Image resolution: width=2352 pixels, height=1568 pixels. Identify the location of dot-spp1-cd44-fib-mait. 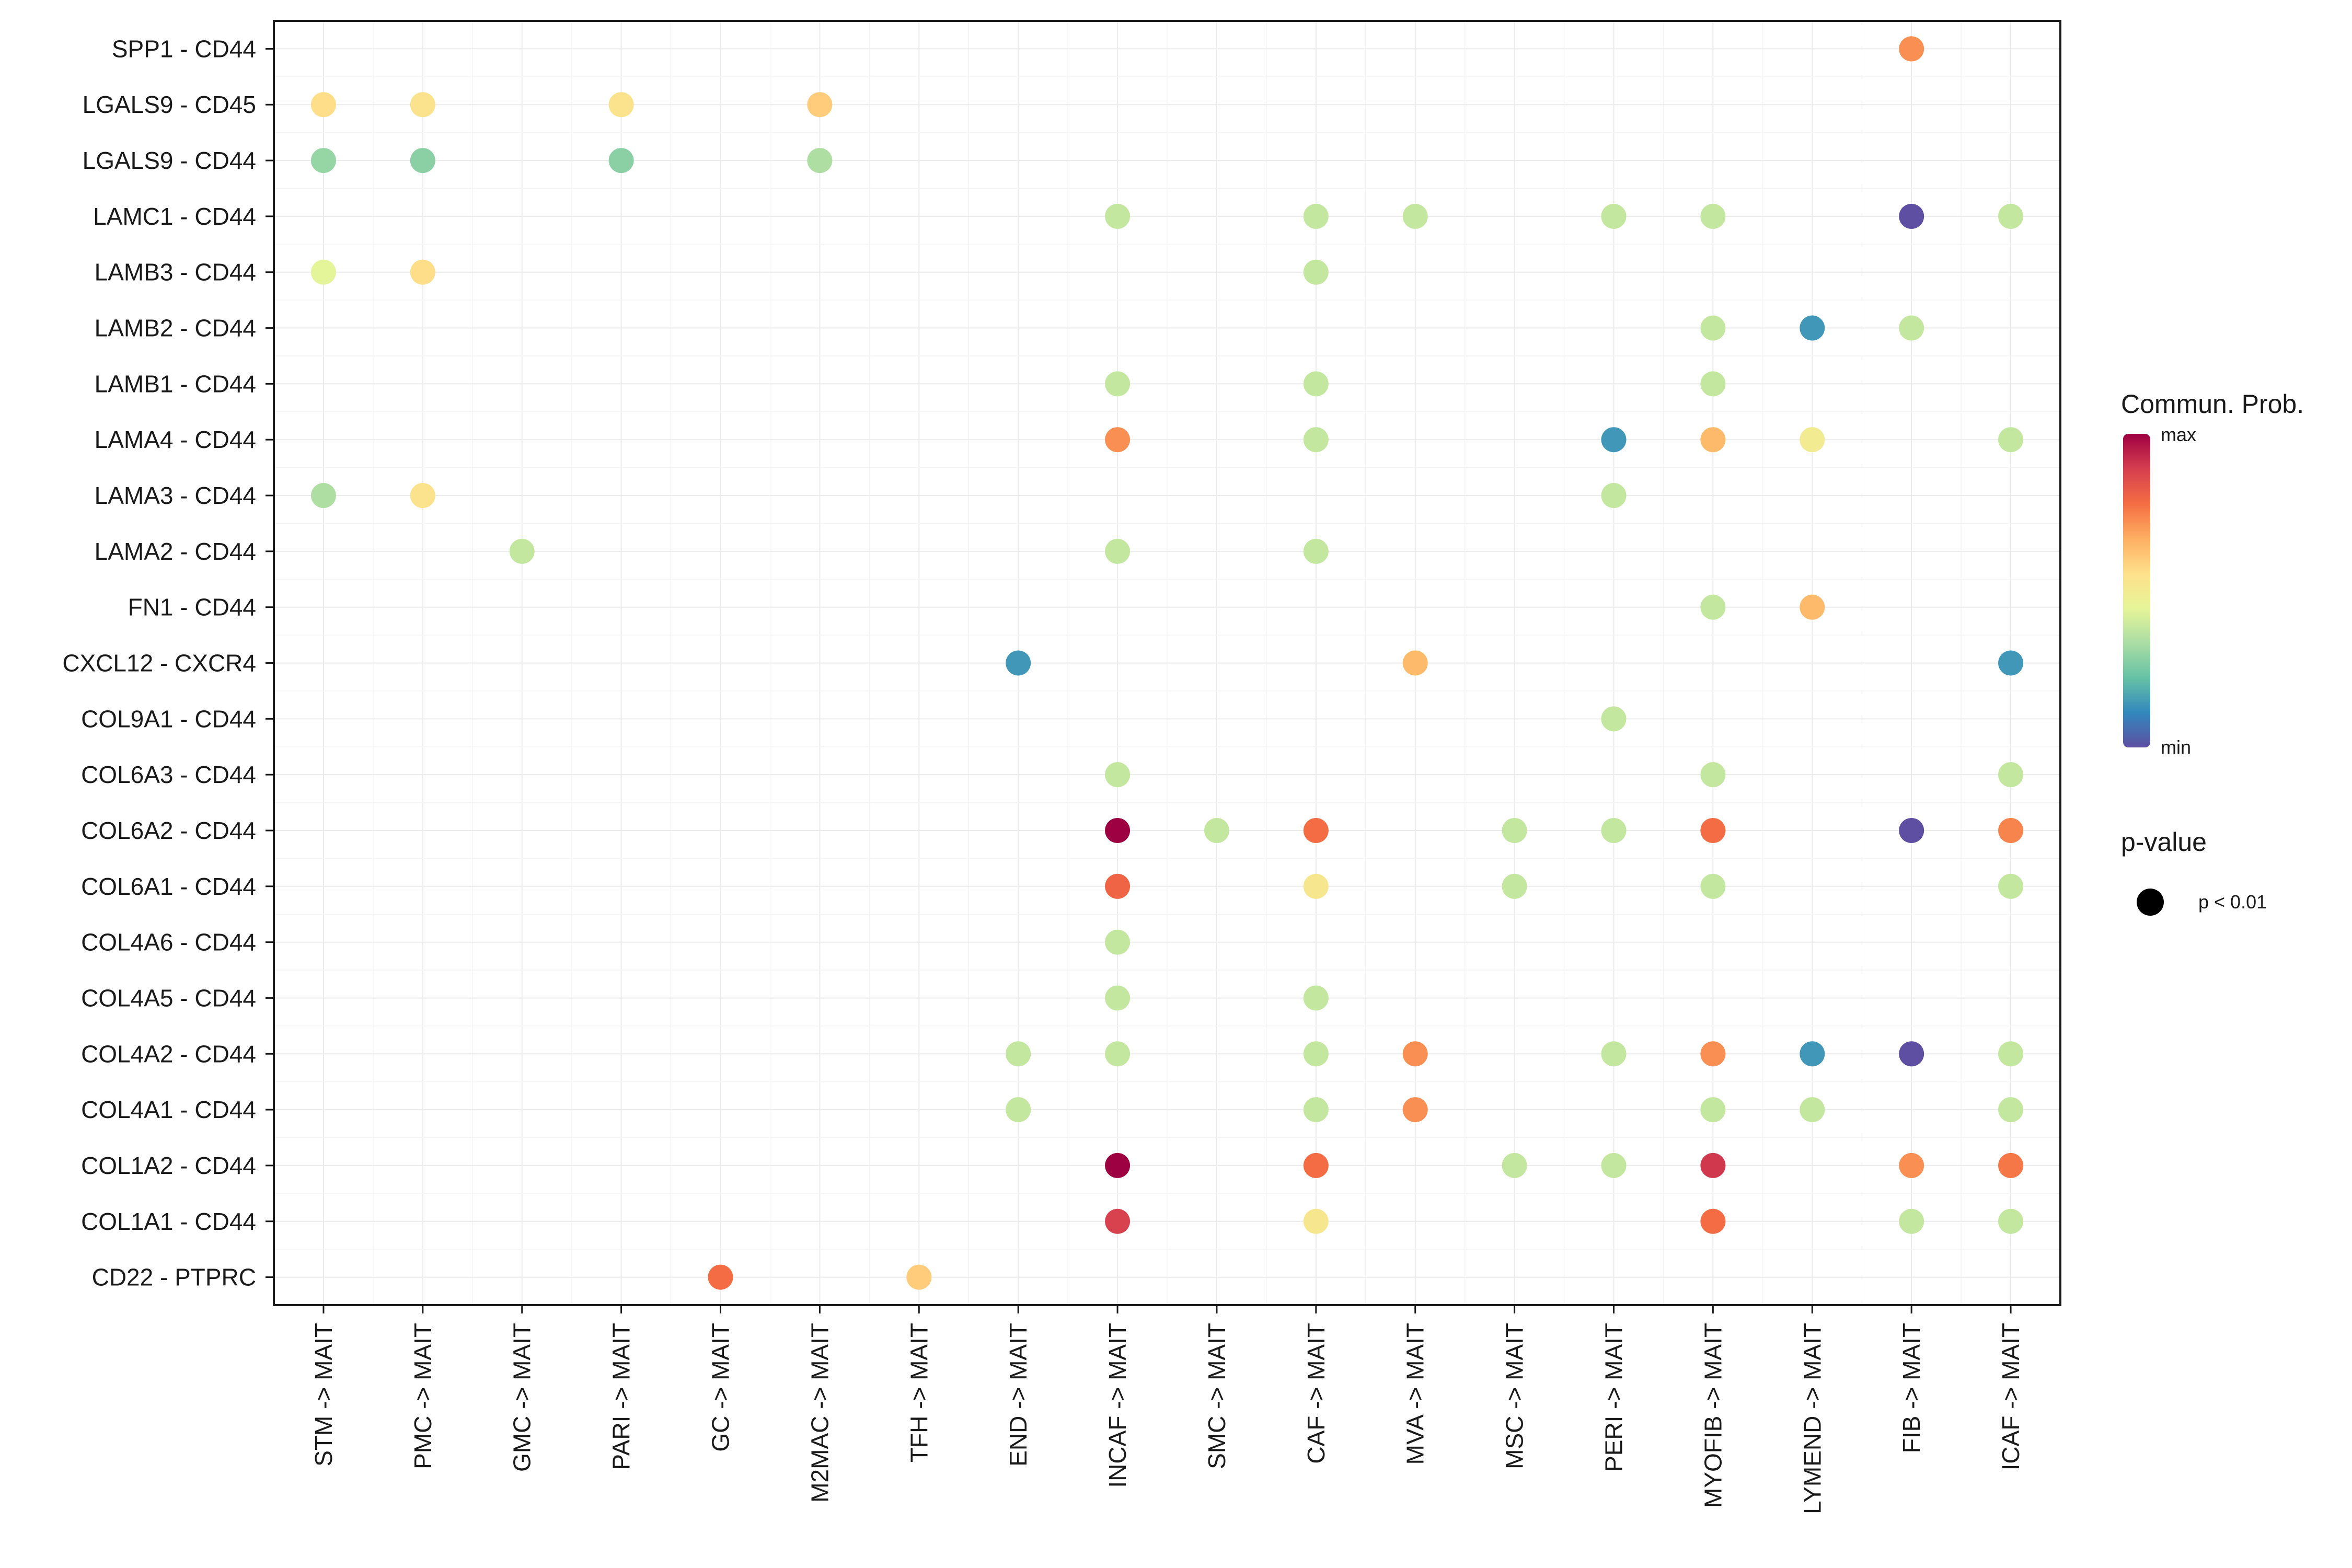
(1911, 49).